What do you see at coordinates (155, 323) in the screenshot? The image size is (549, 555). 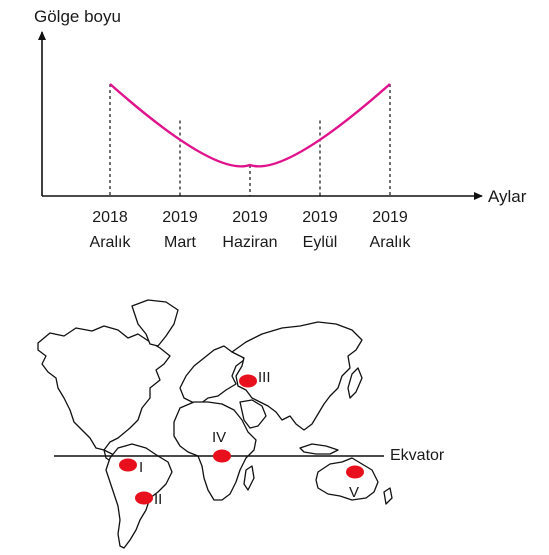 I see `greenland-landmass` at bounding box center [155, 323].